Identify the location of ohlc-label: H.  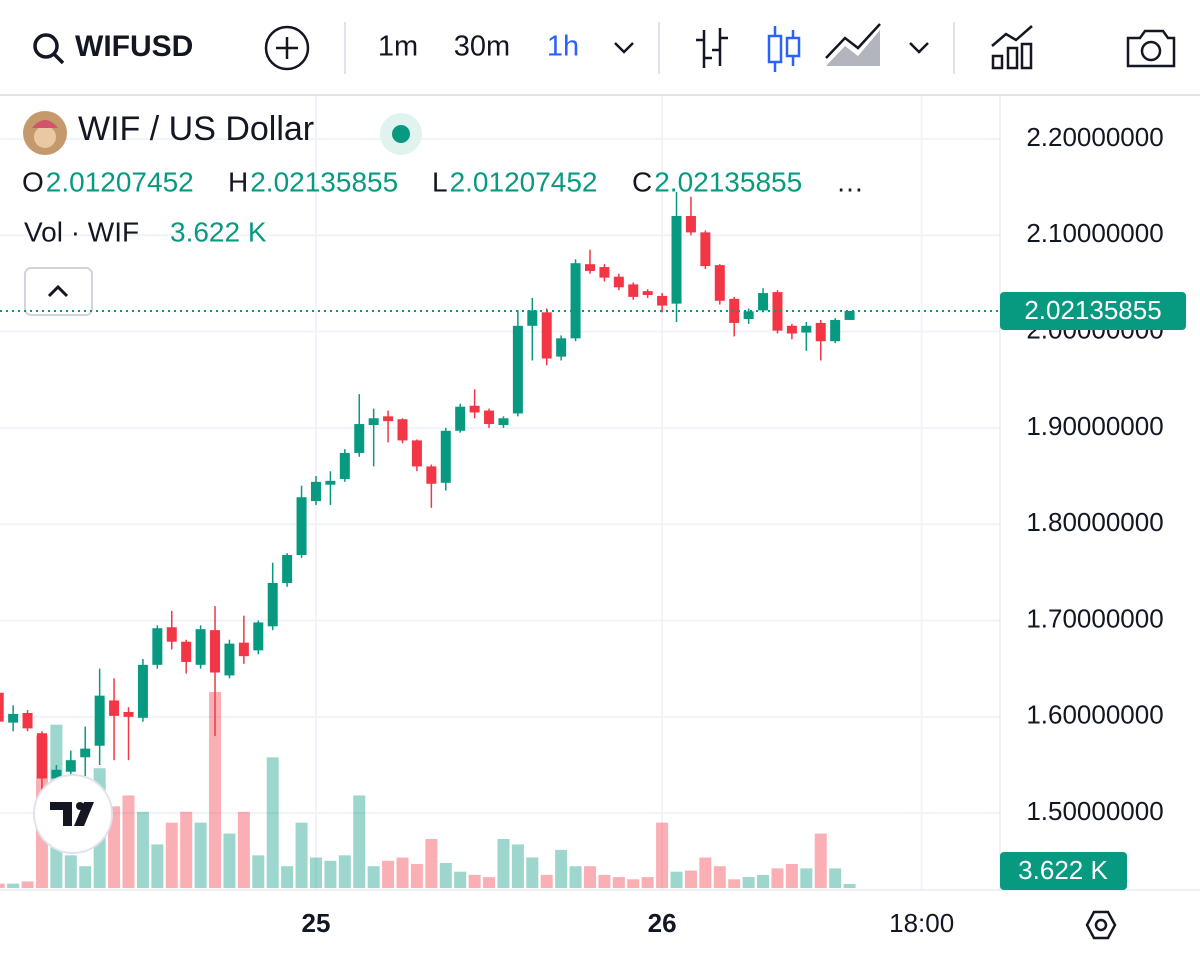
(238, 181).